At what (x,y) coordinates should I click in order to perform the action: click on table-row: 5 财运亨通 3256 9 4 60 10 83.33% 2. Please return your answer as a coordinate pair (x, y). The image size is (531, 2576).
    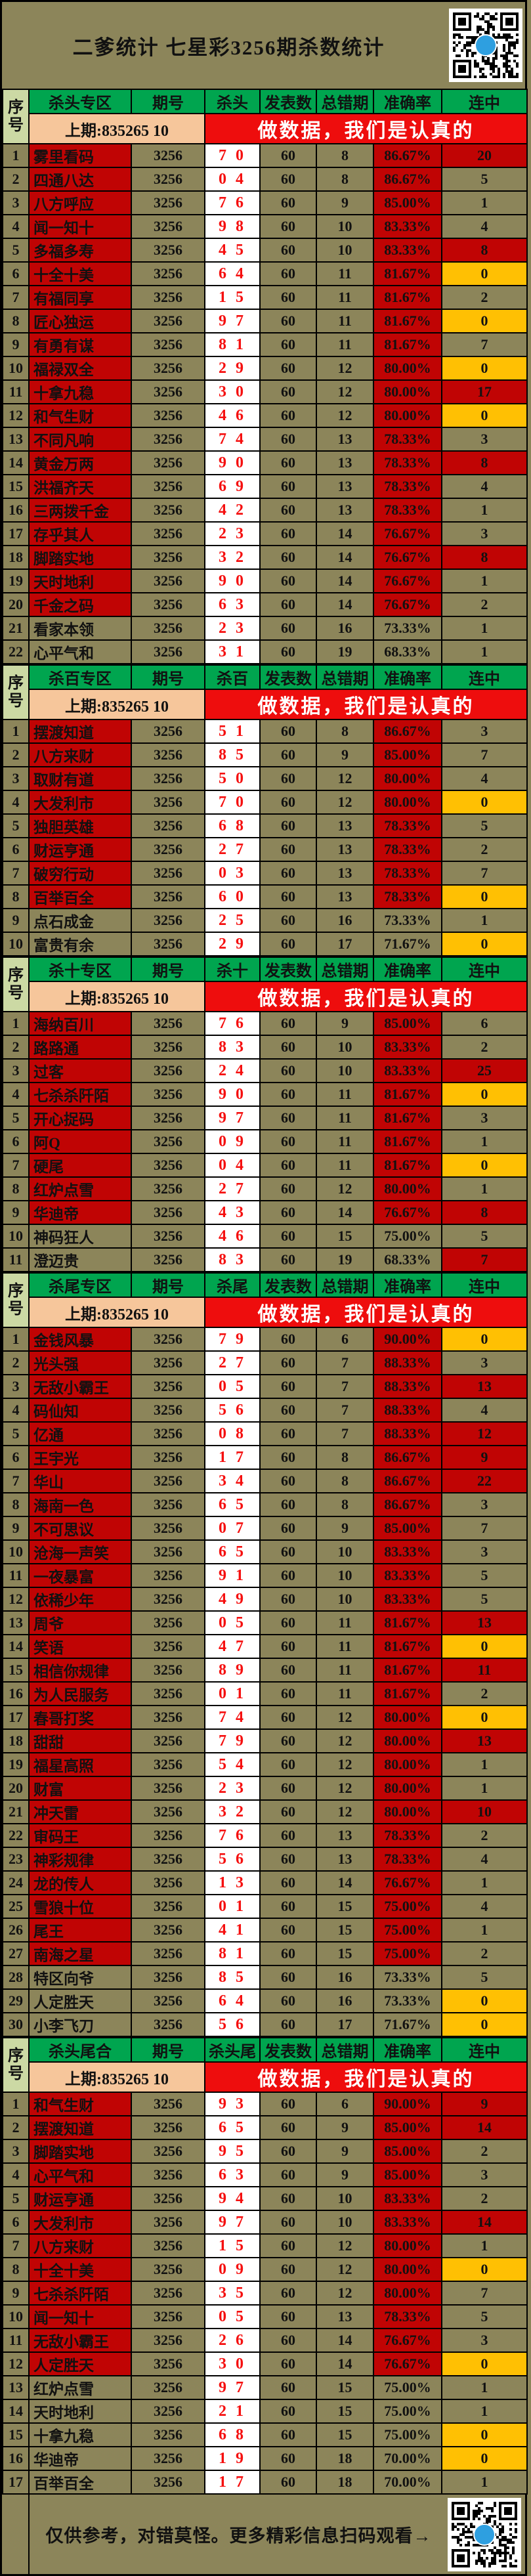
    Looking at the image, I should click on (265, 2198).